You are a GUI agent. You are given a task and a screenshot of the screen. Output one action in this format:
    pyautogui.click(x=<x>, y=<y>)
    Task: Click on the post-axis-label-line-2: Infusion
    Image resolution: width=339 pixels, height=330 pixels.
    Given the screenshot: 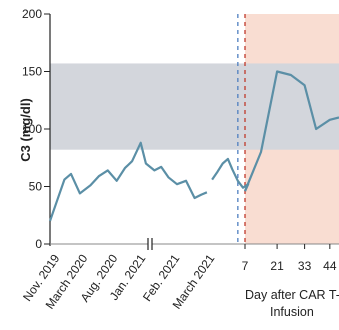 What is the action you would take?
    pyautogui.click(x=292, y=312)
    